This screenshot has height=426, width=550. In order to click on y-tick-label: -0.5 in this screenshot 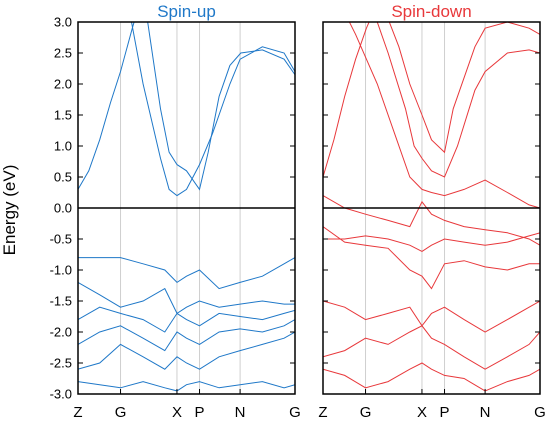, I will do `click(61, 239)`.